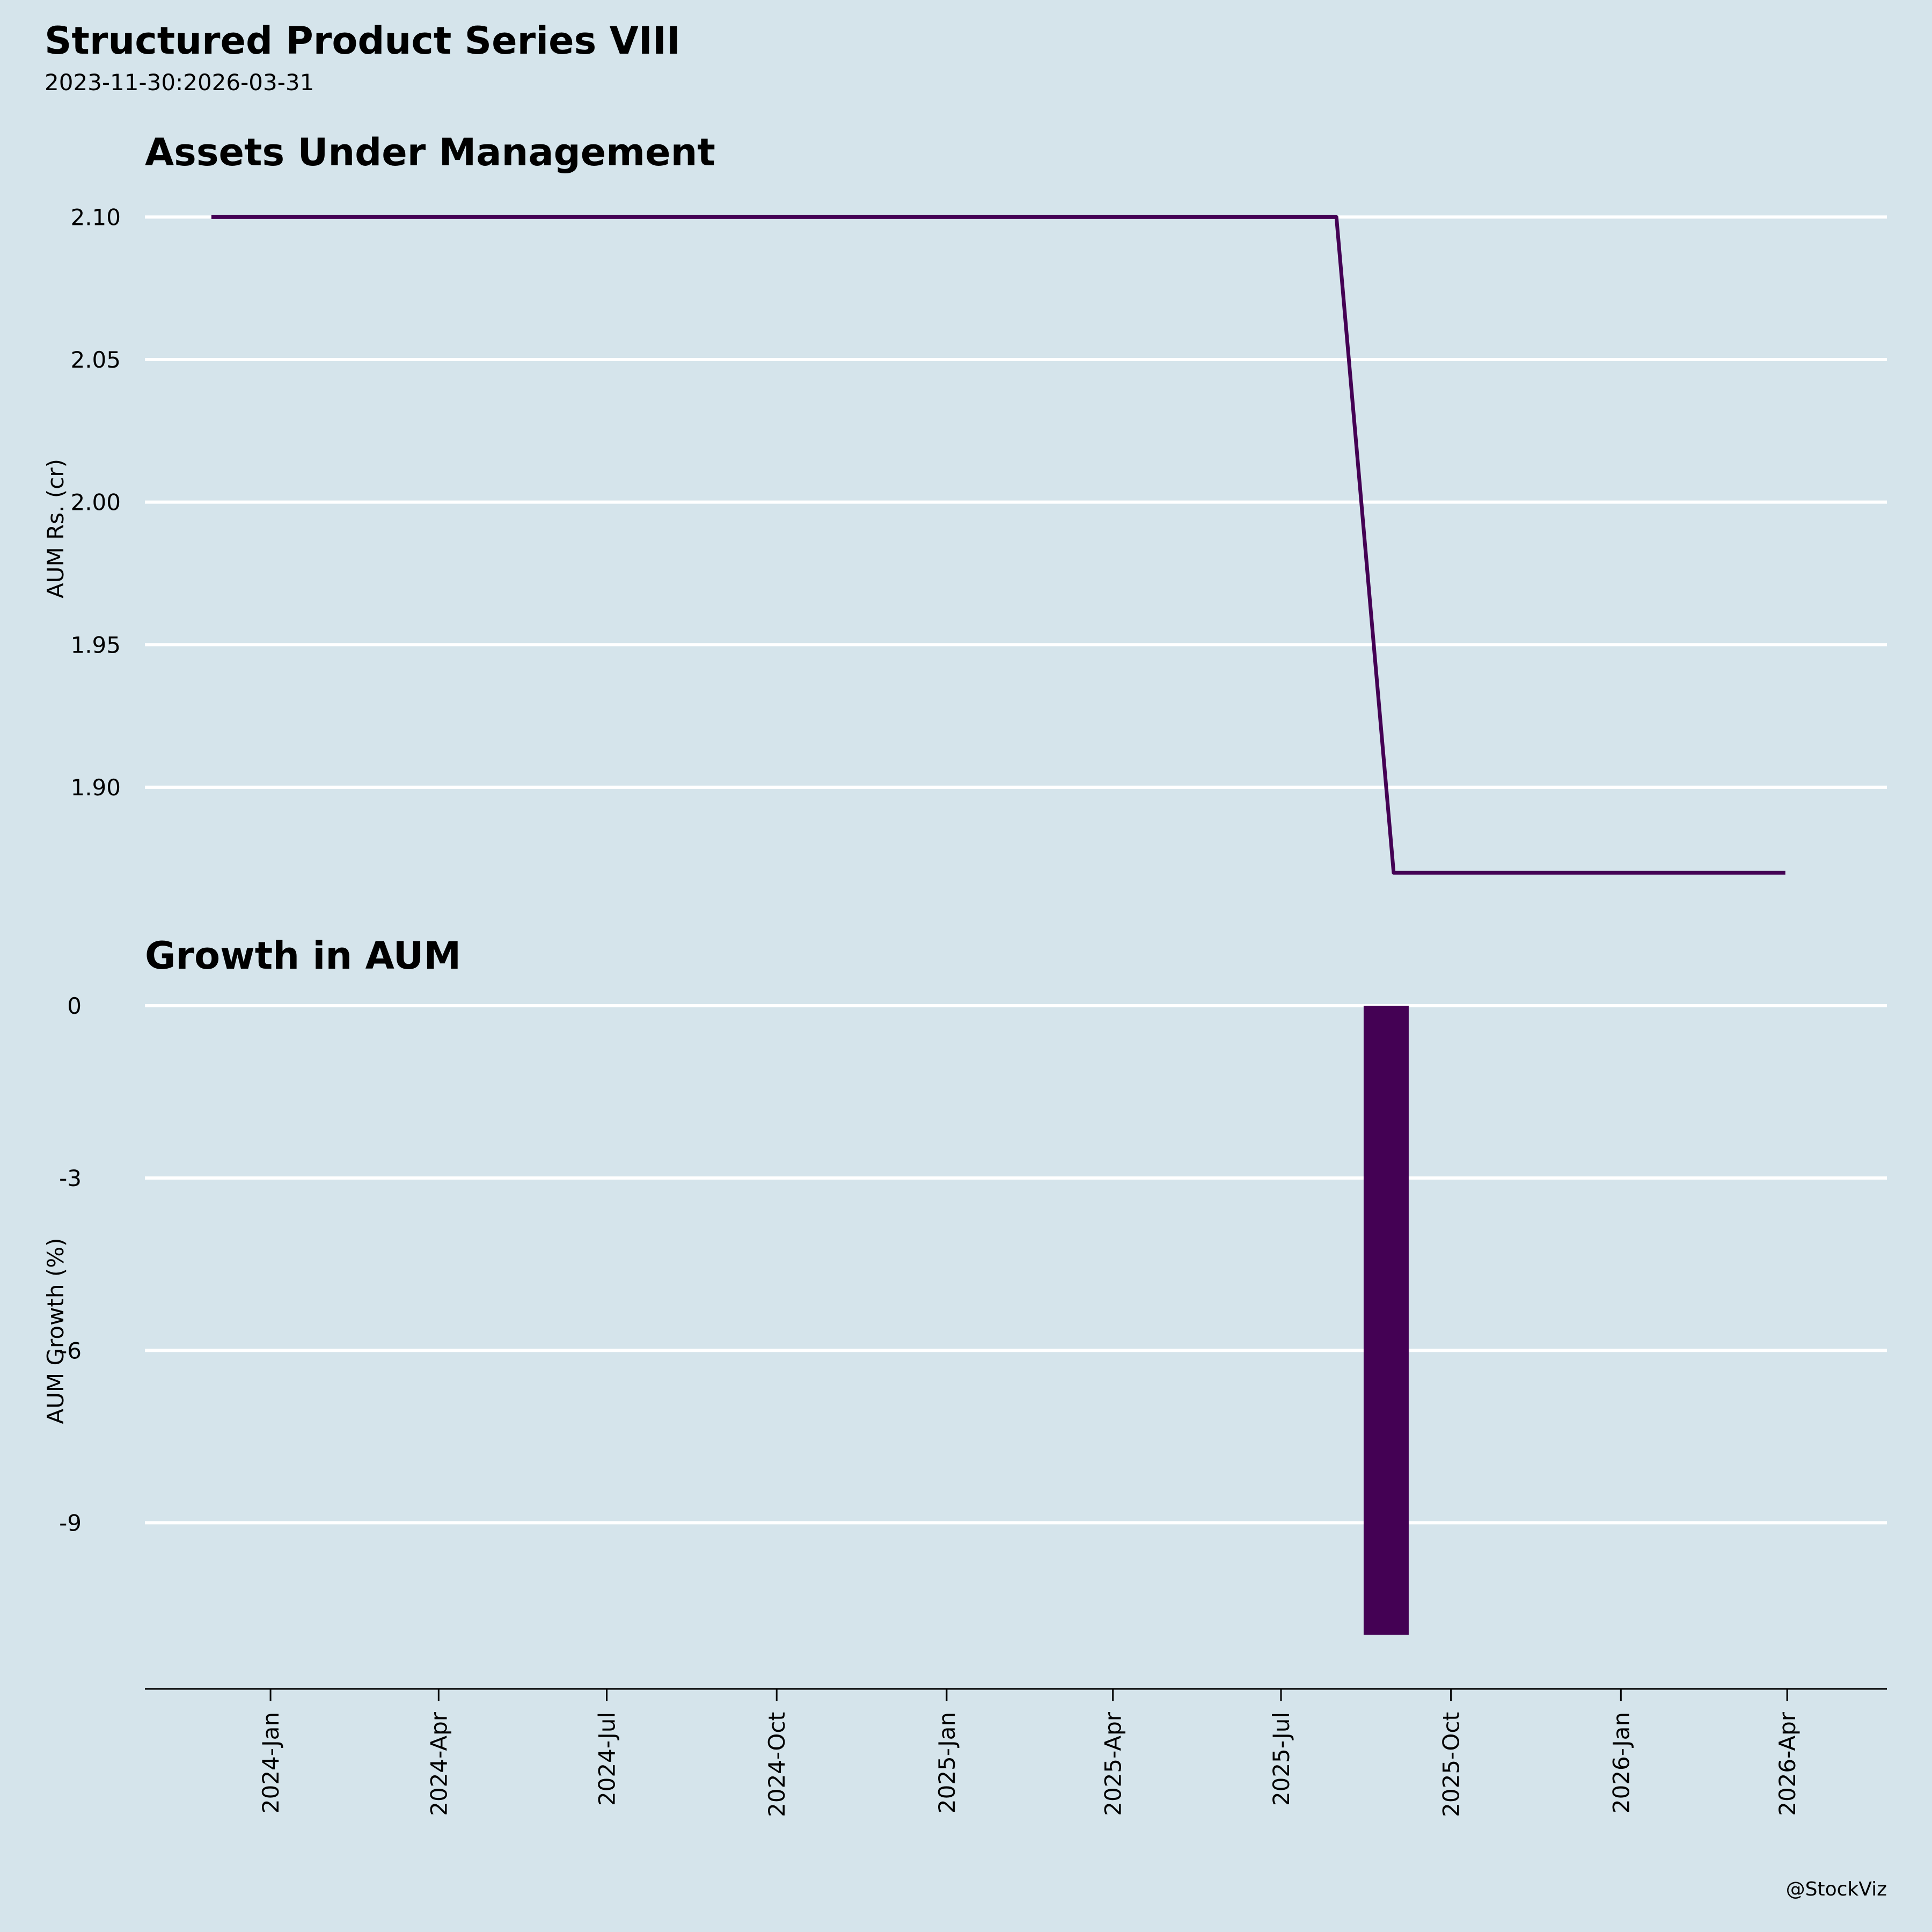  What do you see at coordinates (55, 1331) in the screenshot?
I see `growth-y-axis-label: AUM Growth (%)` at bounding box center [55, 1331].